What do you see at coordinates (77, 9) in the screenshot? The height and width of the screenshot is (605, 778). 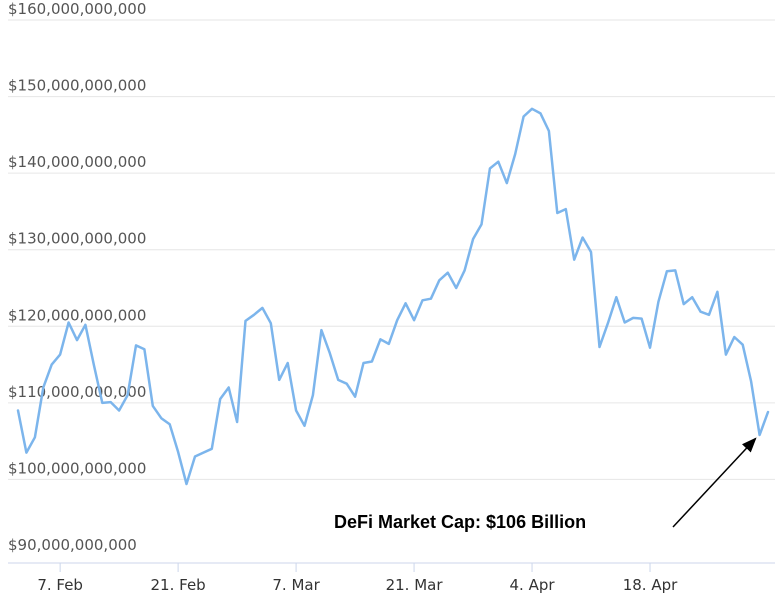 I see `y-tick-label: $160,000,000,000` at bounding box center [77, 9].